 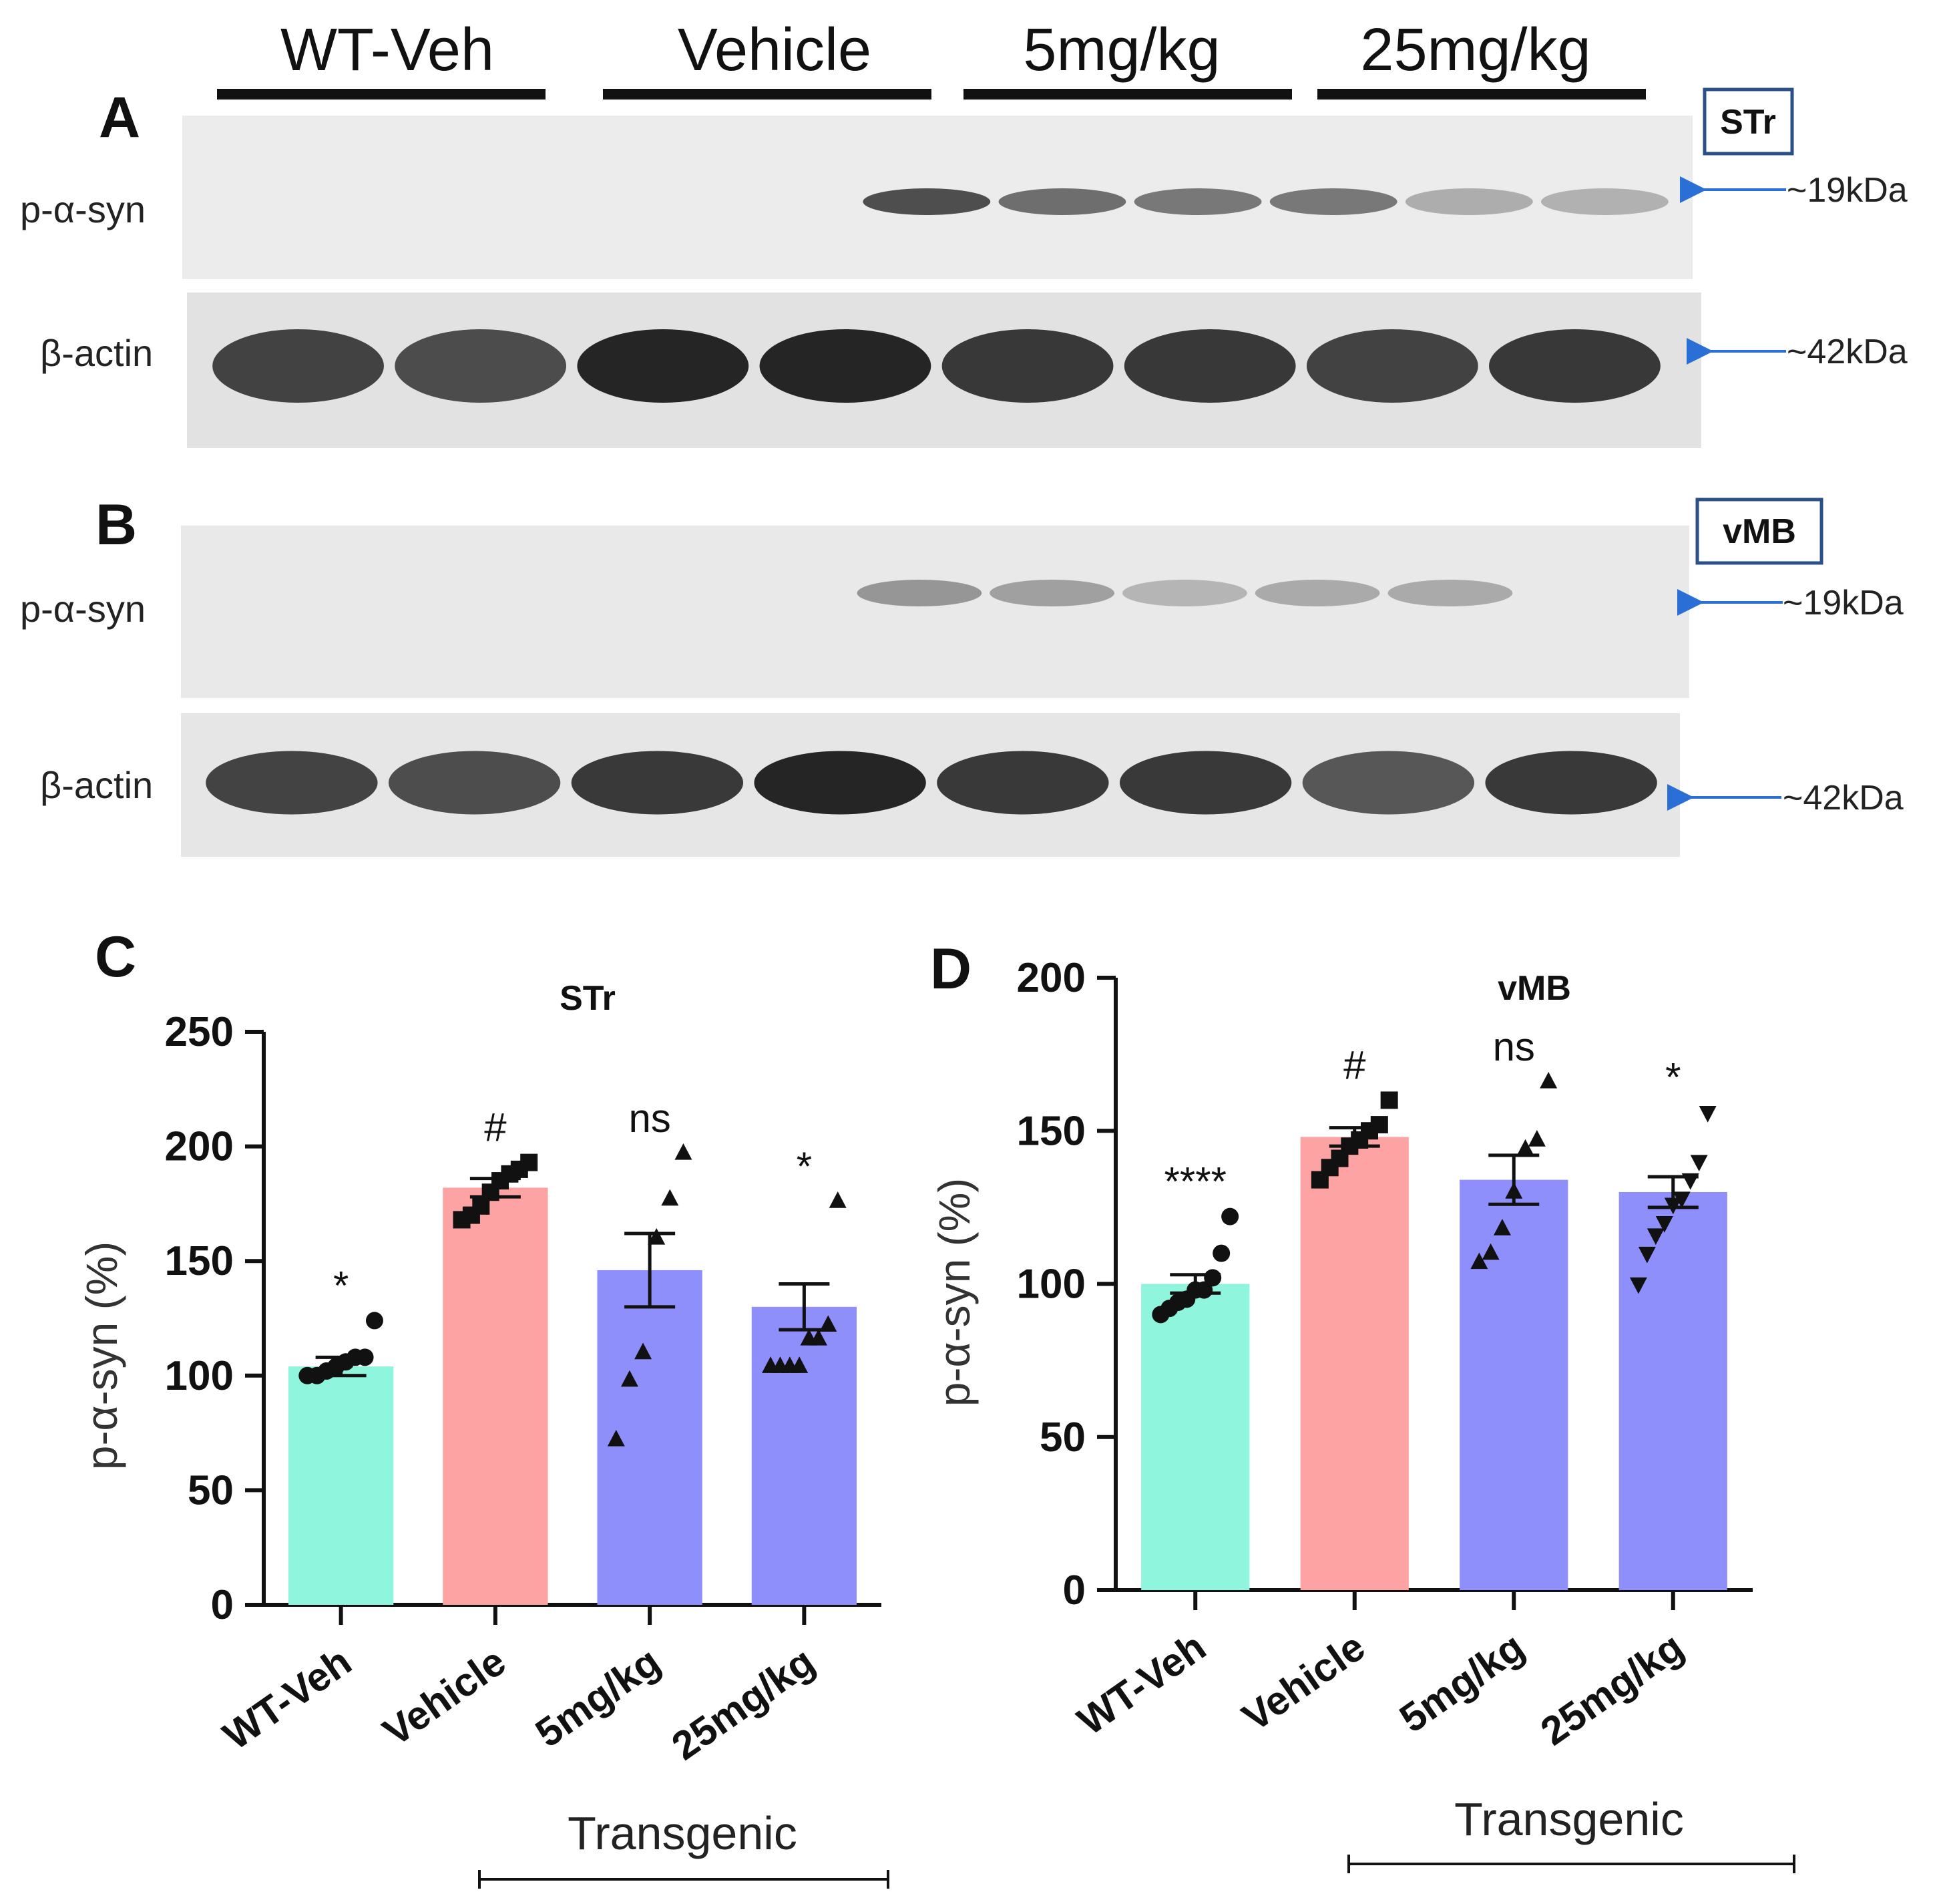 I want to click on chart-c-category-label-1: WT-Veh, so click(x=287, y=1698).